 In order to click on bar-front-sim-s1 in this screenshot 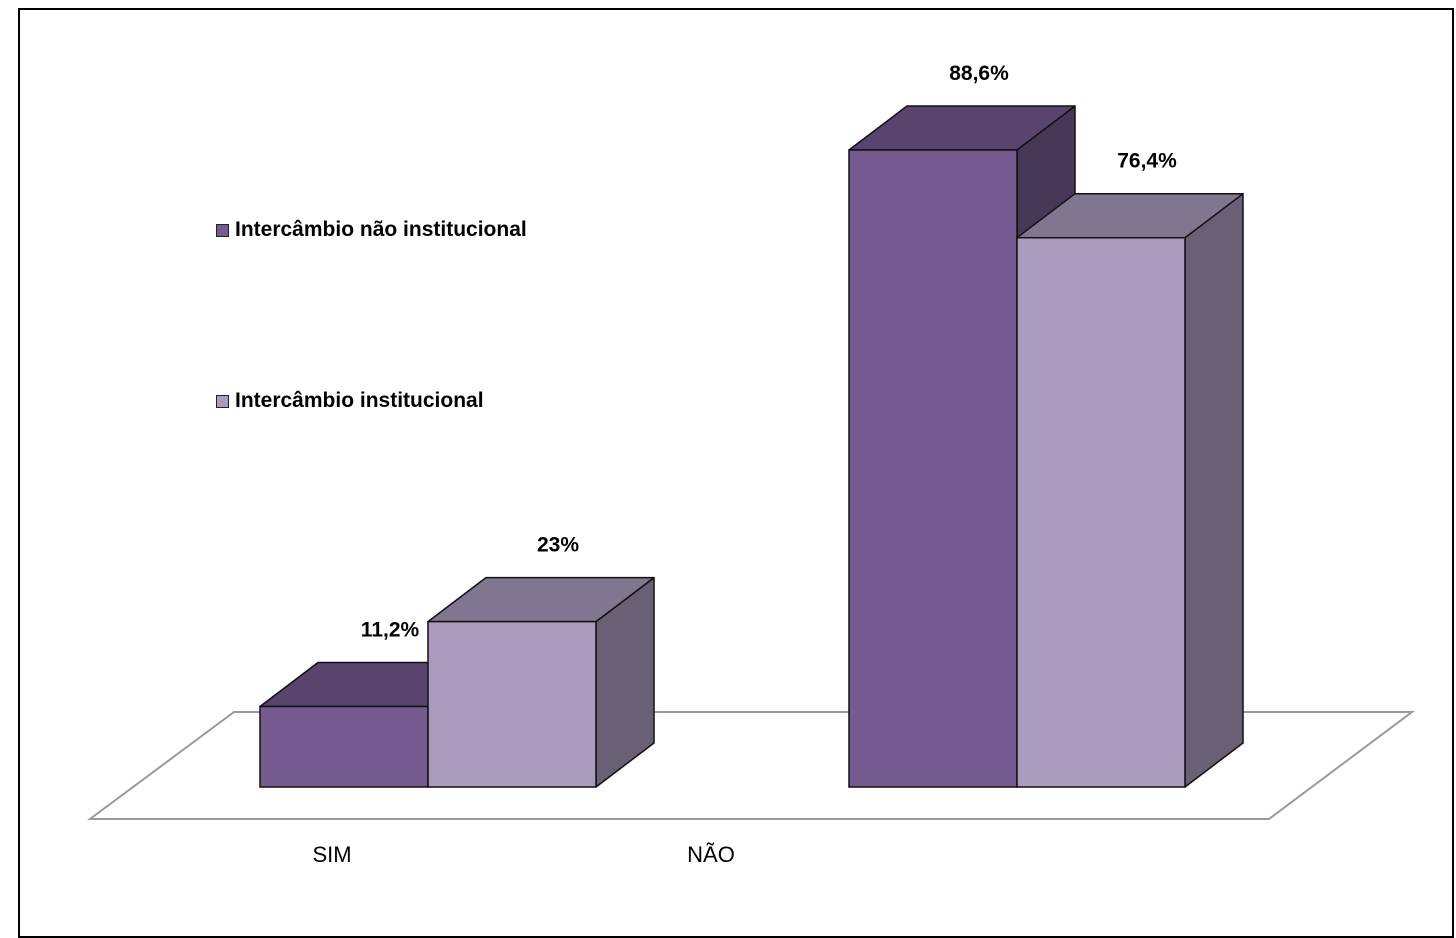, I will do `click(512, 704)`.